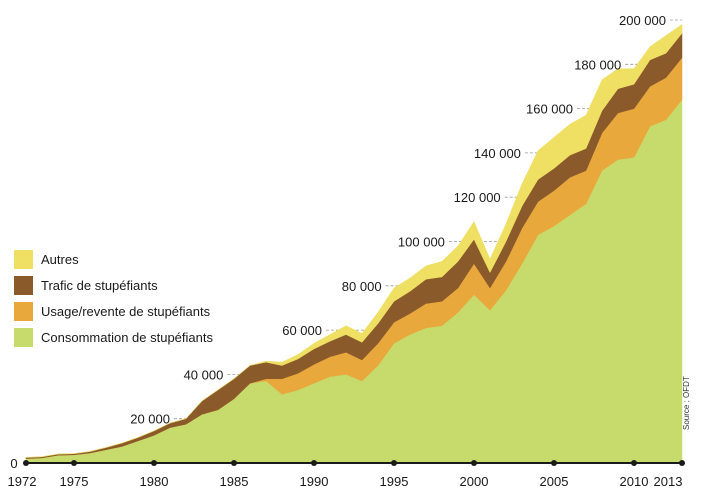 This screenshot has height=503, width=713. Describe the element at coordinates (642, 20) in the screenshot. I see `y-tick-label: 200 000` at that location.